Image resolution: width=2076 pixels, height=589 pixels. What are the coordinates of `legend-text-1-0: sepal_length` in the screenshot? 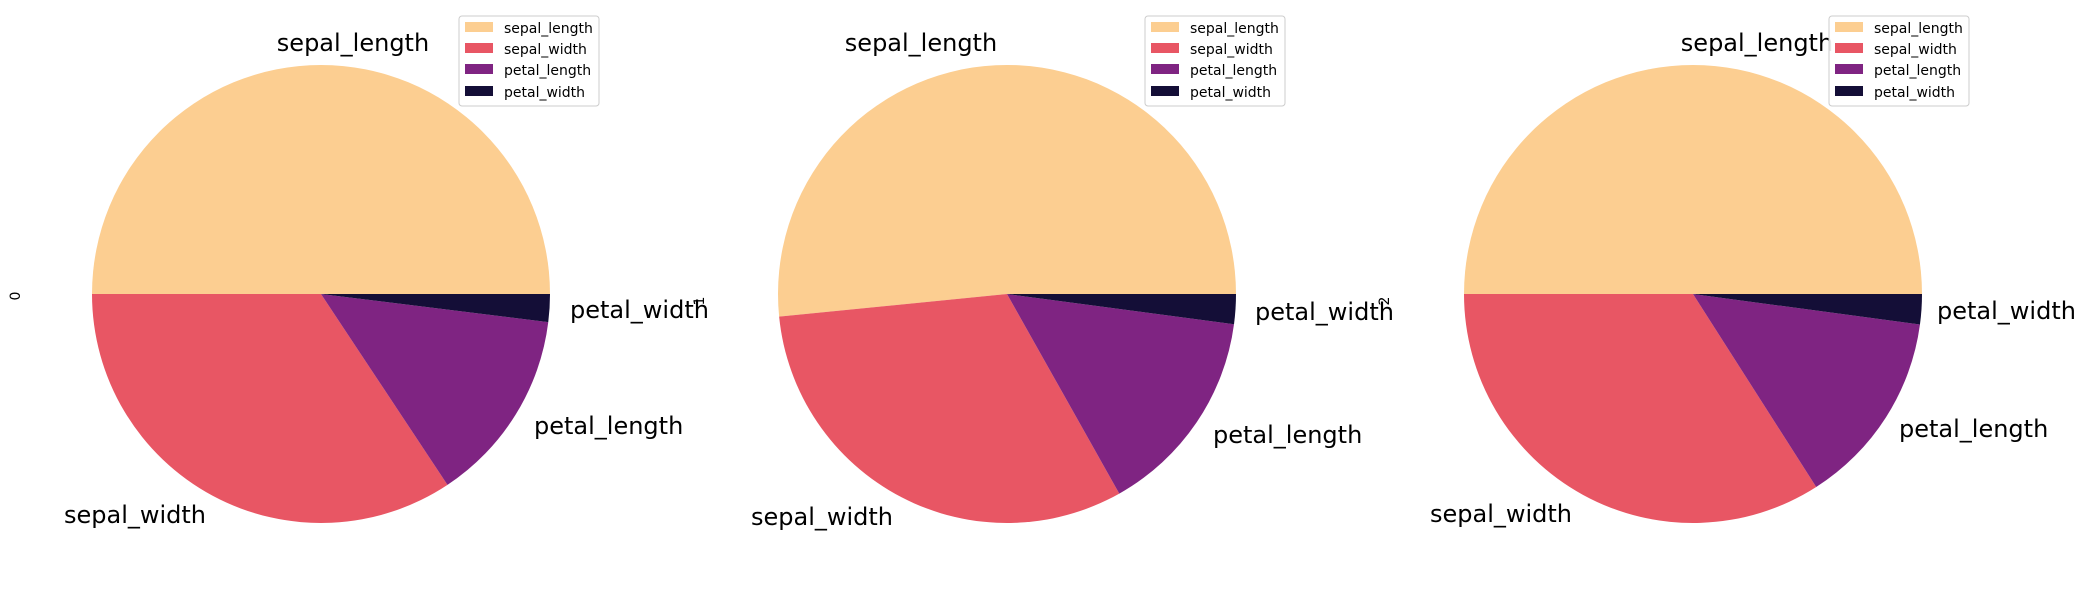 It's located at (1234, 29).